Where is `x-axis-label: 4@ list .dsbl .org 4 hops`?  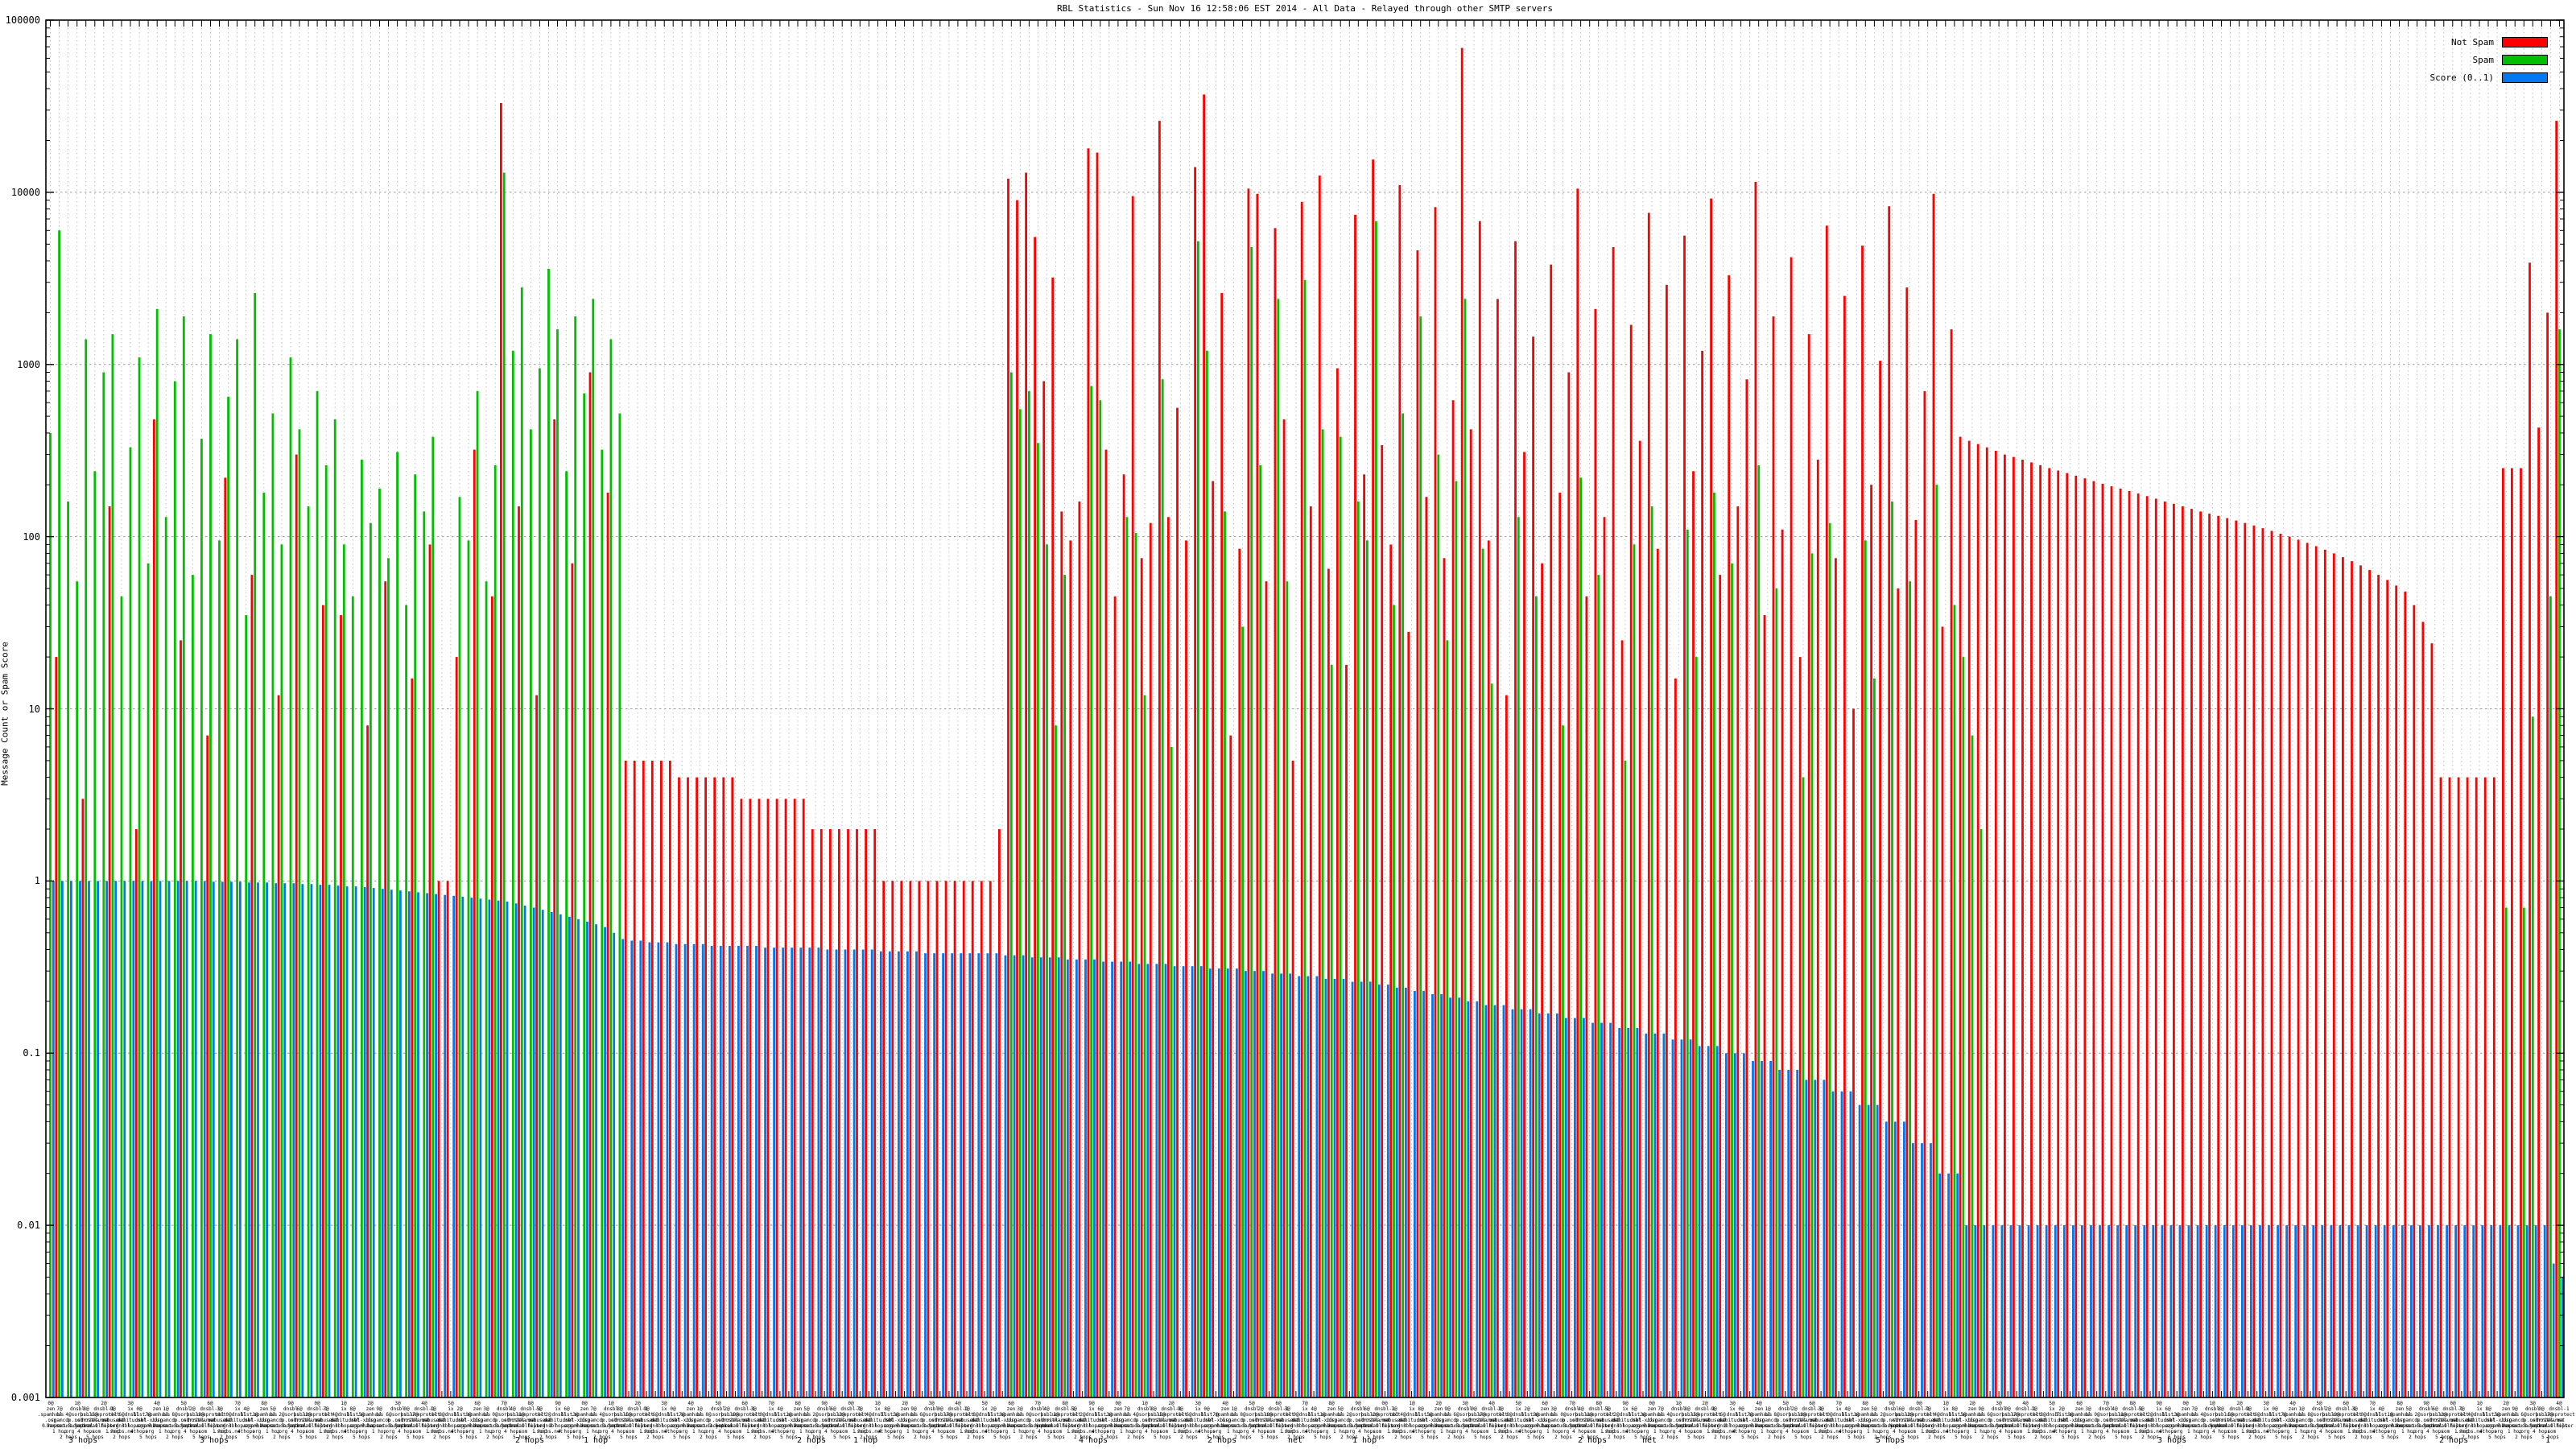 x-axis-label: 4@ list .dsbl .org 4 hops is located at coordinates (780, 1420).